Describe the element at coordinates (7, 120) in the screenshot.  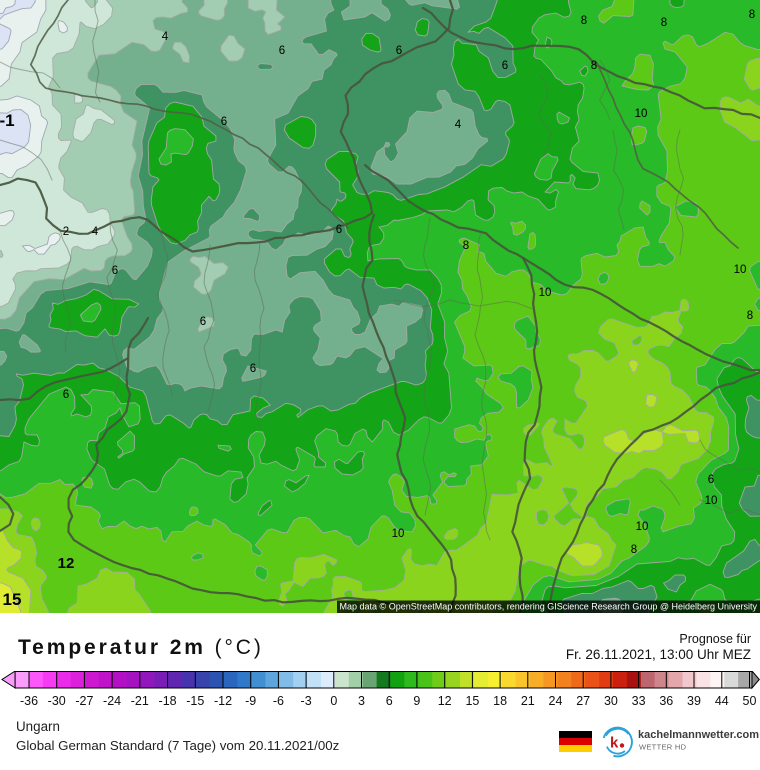
I see `svg-text: -1` at that location.